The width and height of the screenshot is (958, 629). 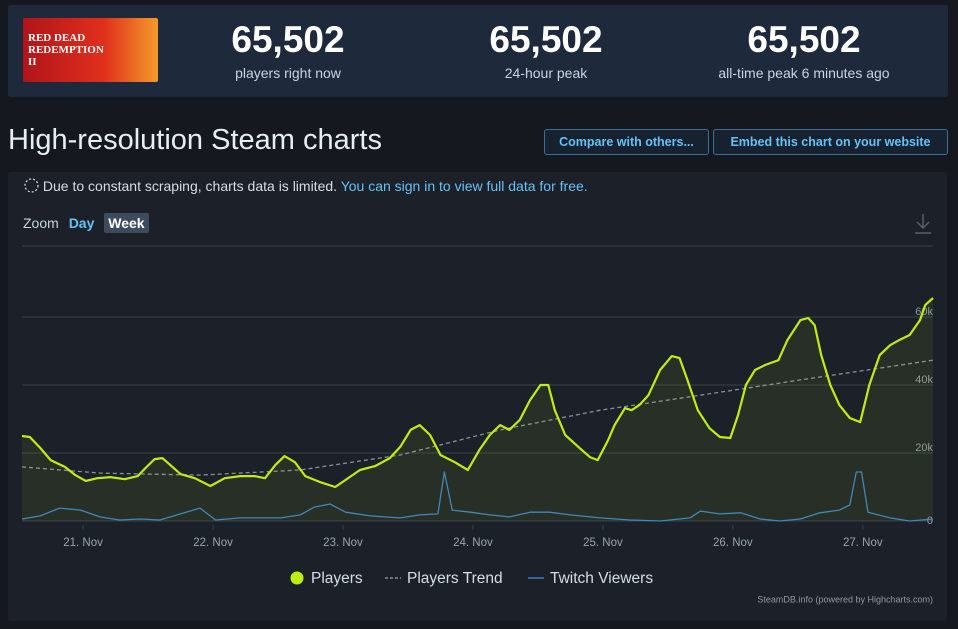 I want to click on x-tick-label: 26. Nov, so click(x=733, y=543).